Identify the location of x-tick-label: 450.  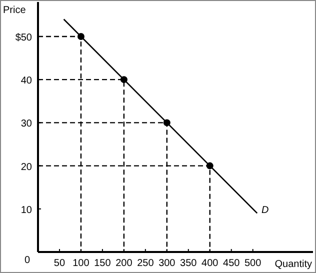
(231, 263).